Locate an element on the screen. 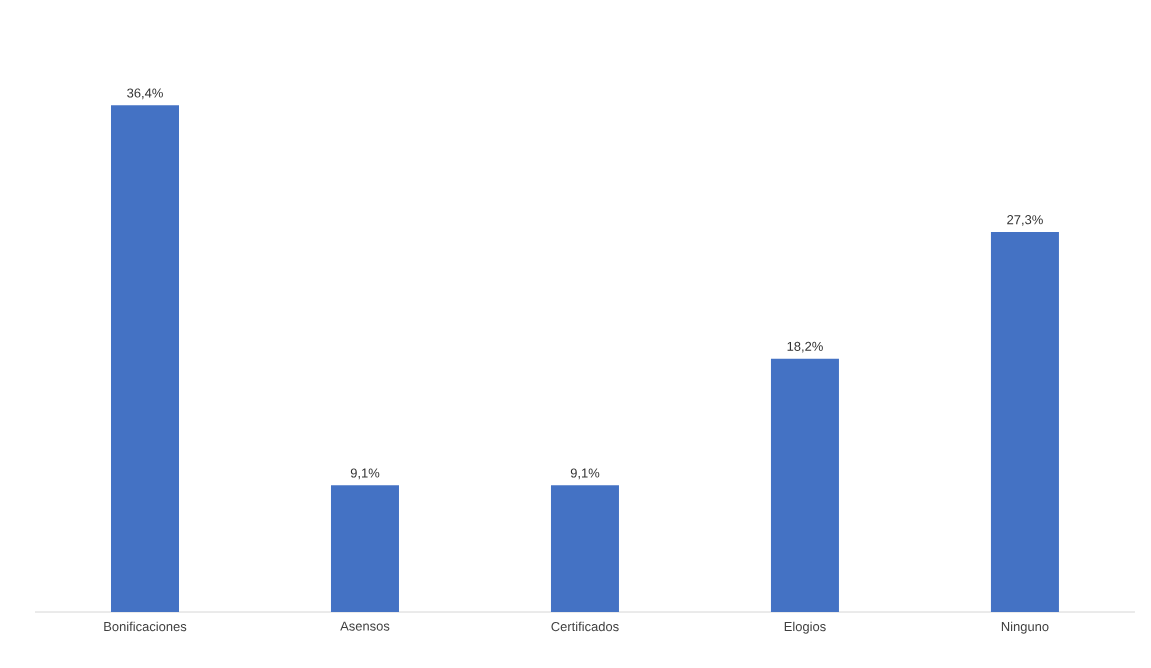 The width and height of the screenshot is (1151, 668). x-tick-label: Certificados is located at coordinates (585, 626).